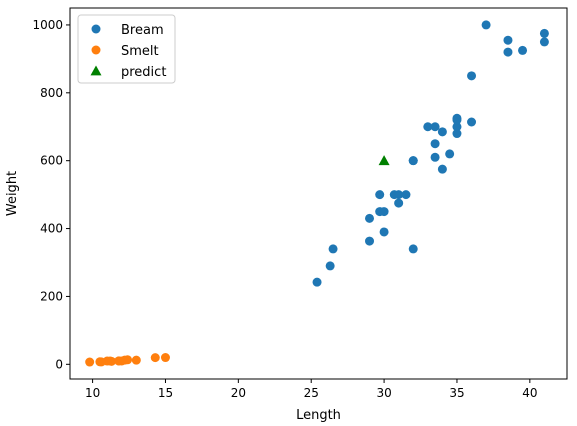 This screenshot has width=577, height=426. What do you see at coordinates (384, 160) in the screenshot?
I see `predict-point` at bounding box center [384, 160].